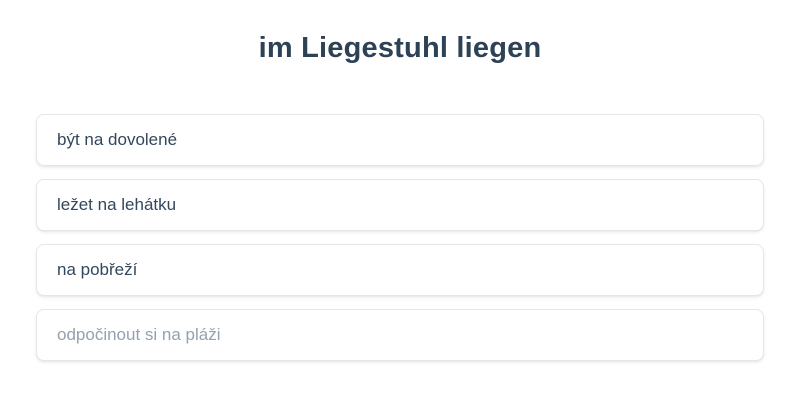  What do you see at coordinates (117, 139) in the screenshot?
I see `answer-option-1-label: být na dovolené` at bounding box center [117, 139].